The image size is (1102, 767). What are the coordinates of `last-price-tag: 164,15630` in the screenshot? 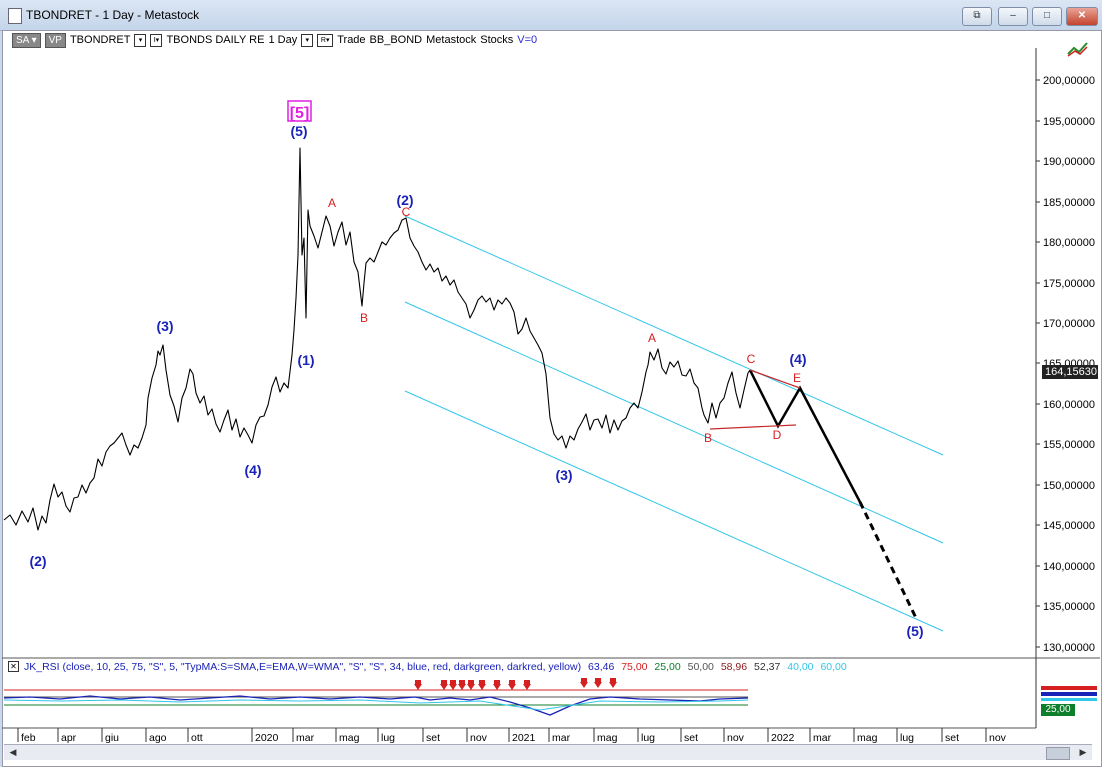 It's located at (1070, 372).